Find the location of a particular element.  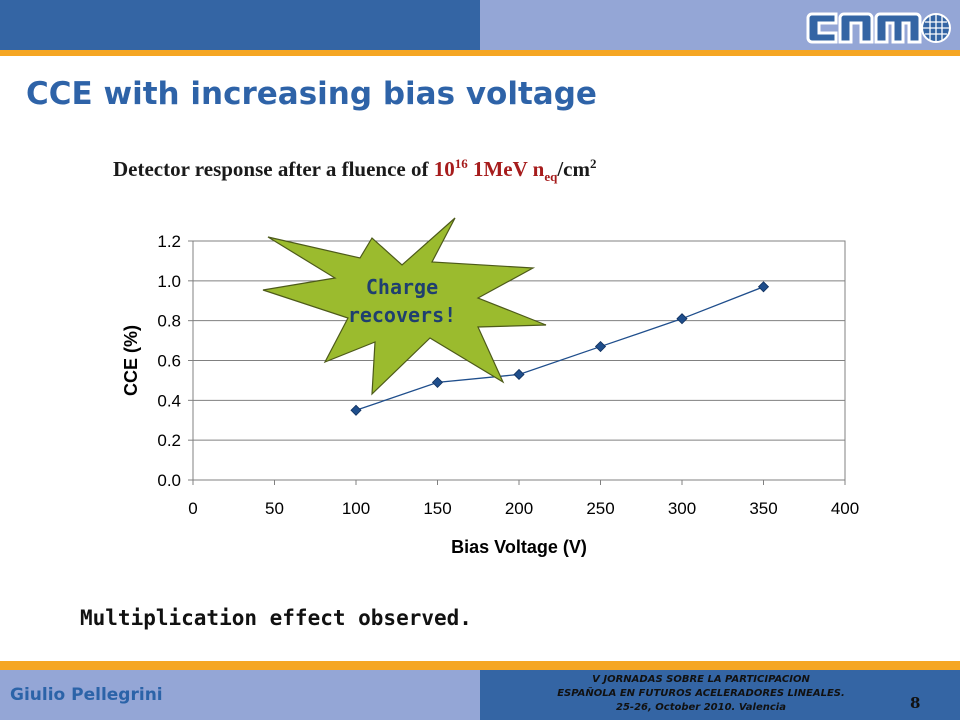

bottom-band-dark is located at coordinates (720, 695).